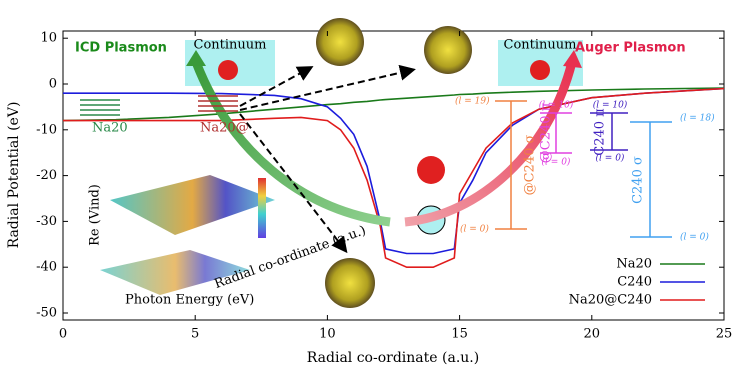 This screenshot has height=374, width=747. I want to click on x-tick-label: 5, so click(195, 334).